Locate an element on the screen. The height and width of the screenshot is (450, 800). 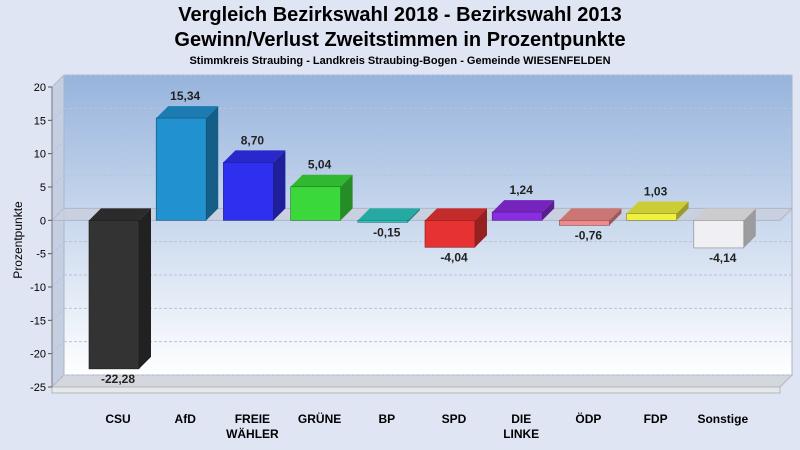
y-tick-label: -25 is located at coordinates (38, 388).